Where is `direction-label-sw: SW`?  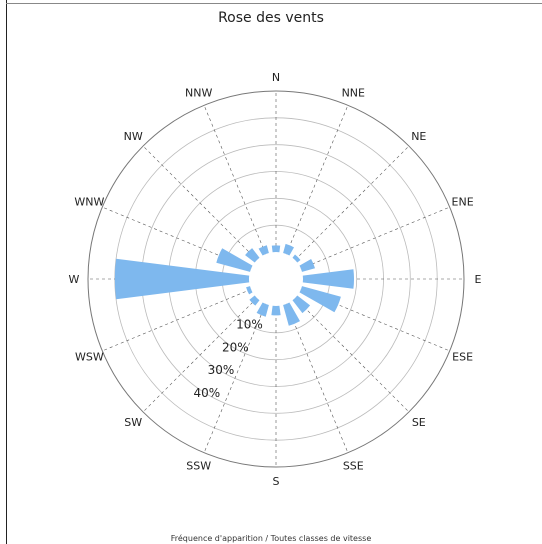
direction-label-sw: SW is located at coordinates (133, 422).